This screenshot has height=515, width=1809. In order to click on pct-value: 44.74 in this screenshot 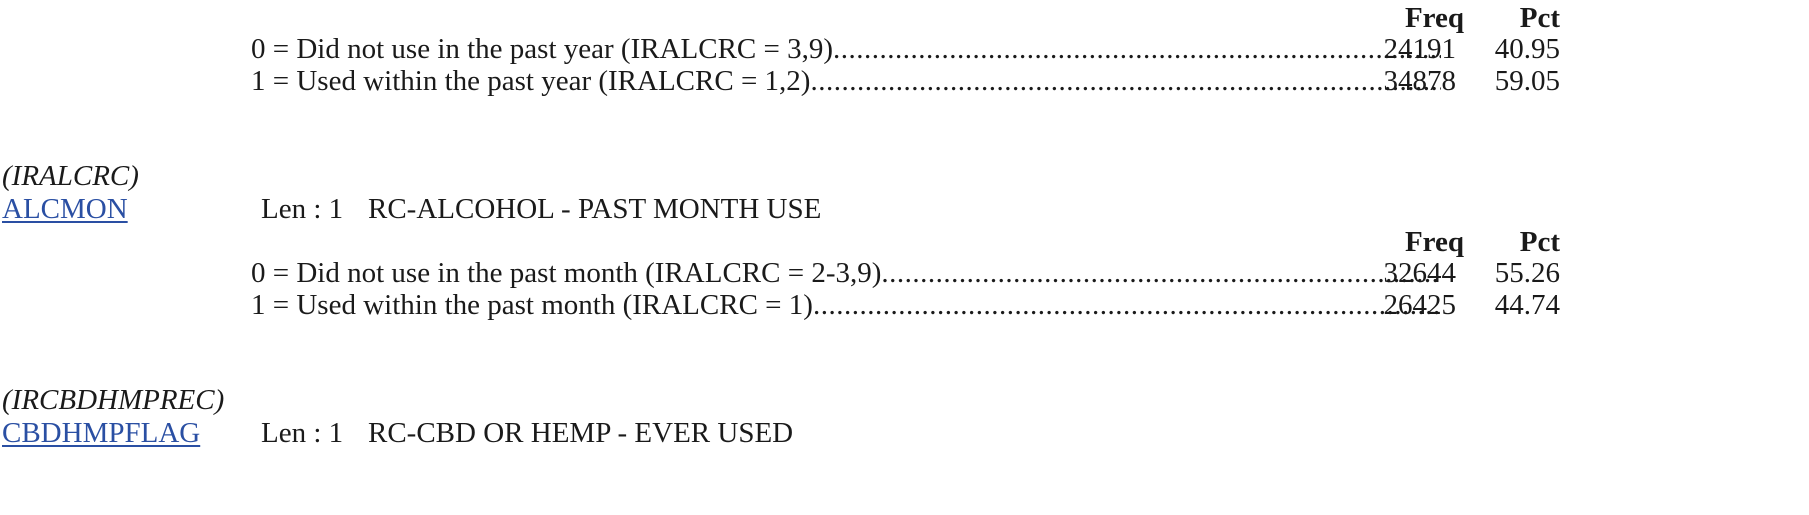, I will do `click(1527, 305)`.